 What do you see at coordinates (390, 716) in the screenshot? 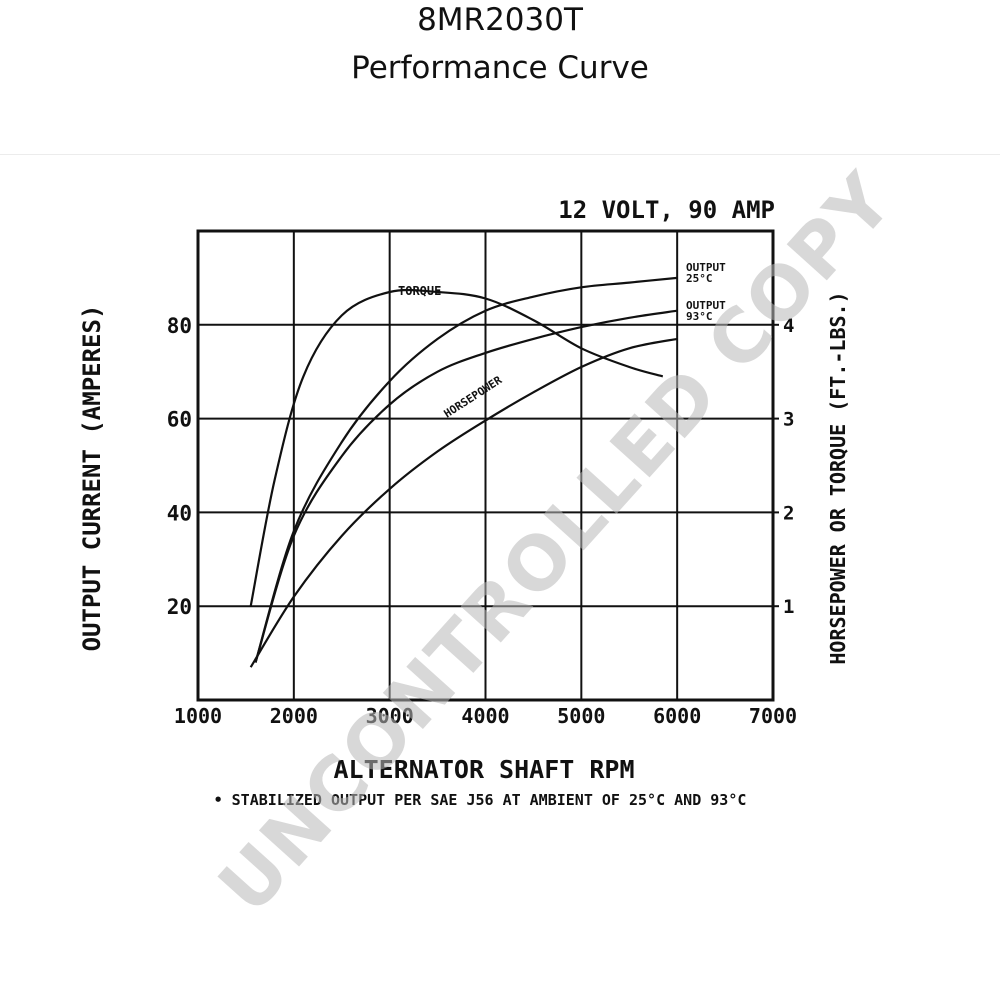
I see `x-tick-label: 3000` at bounding box center [390, 716].